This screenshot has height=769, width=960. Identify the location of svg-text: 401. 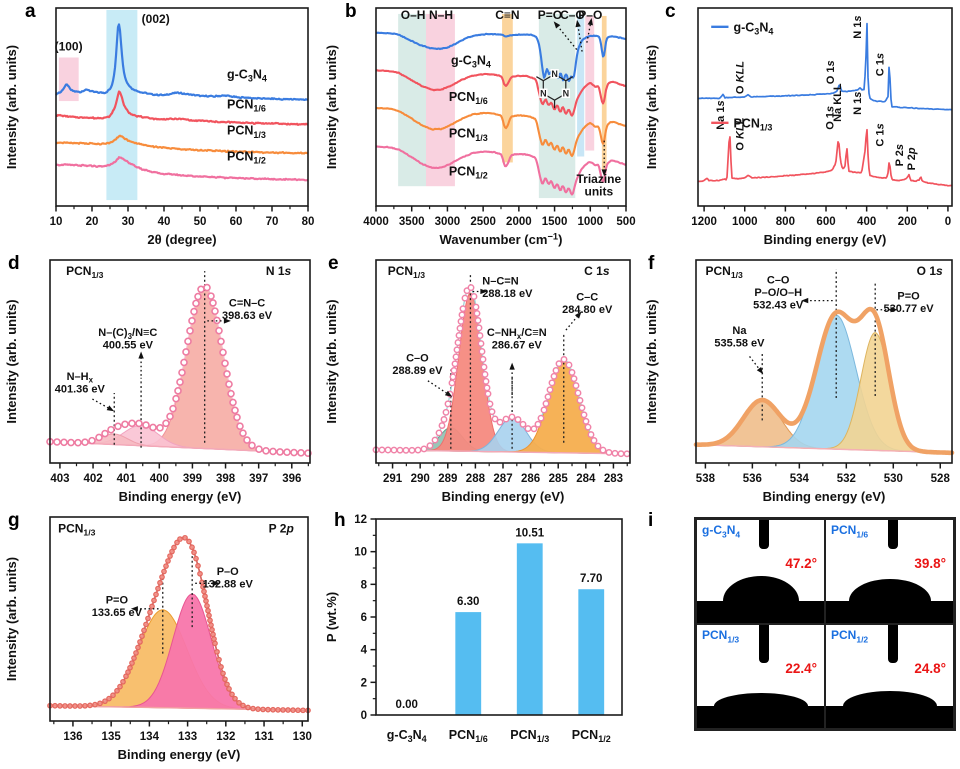
(127, 479).